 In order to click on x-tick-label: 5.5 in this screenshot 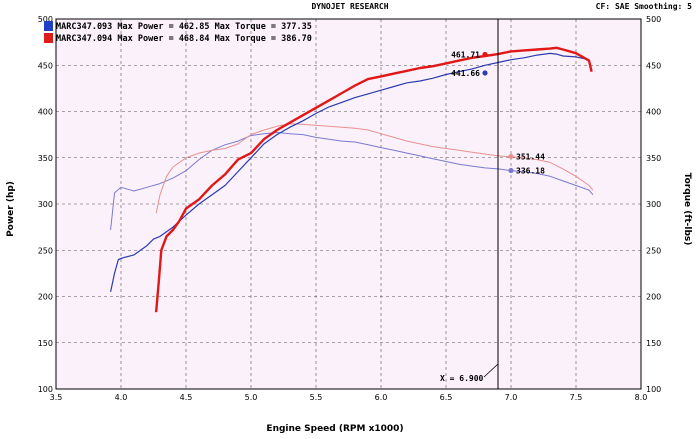, I will do `click(316, 397)`.